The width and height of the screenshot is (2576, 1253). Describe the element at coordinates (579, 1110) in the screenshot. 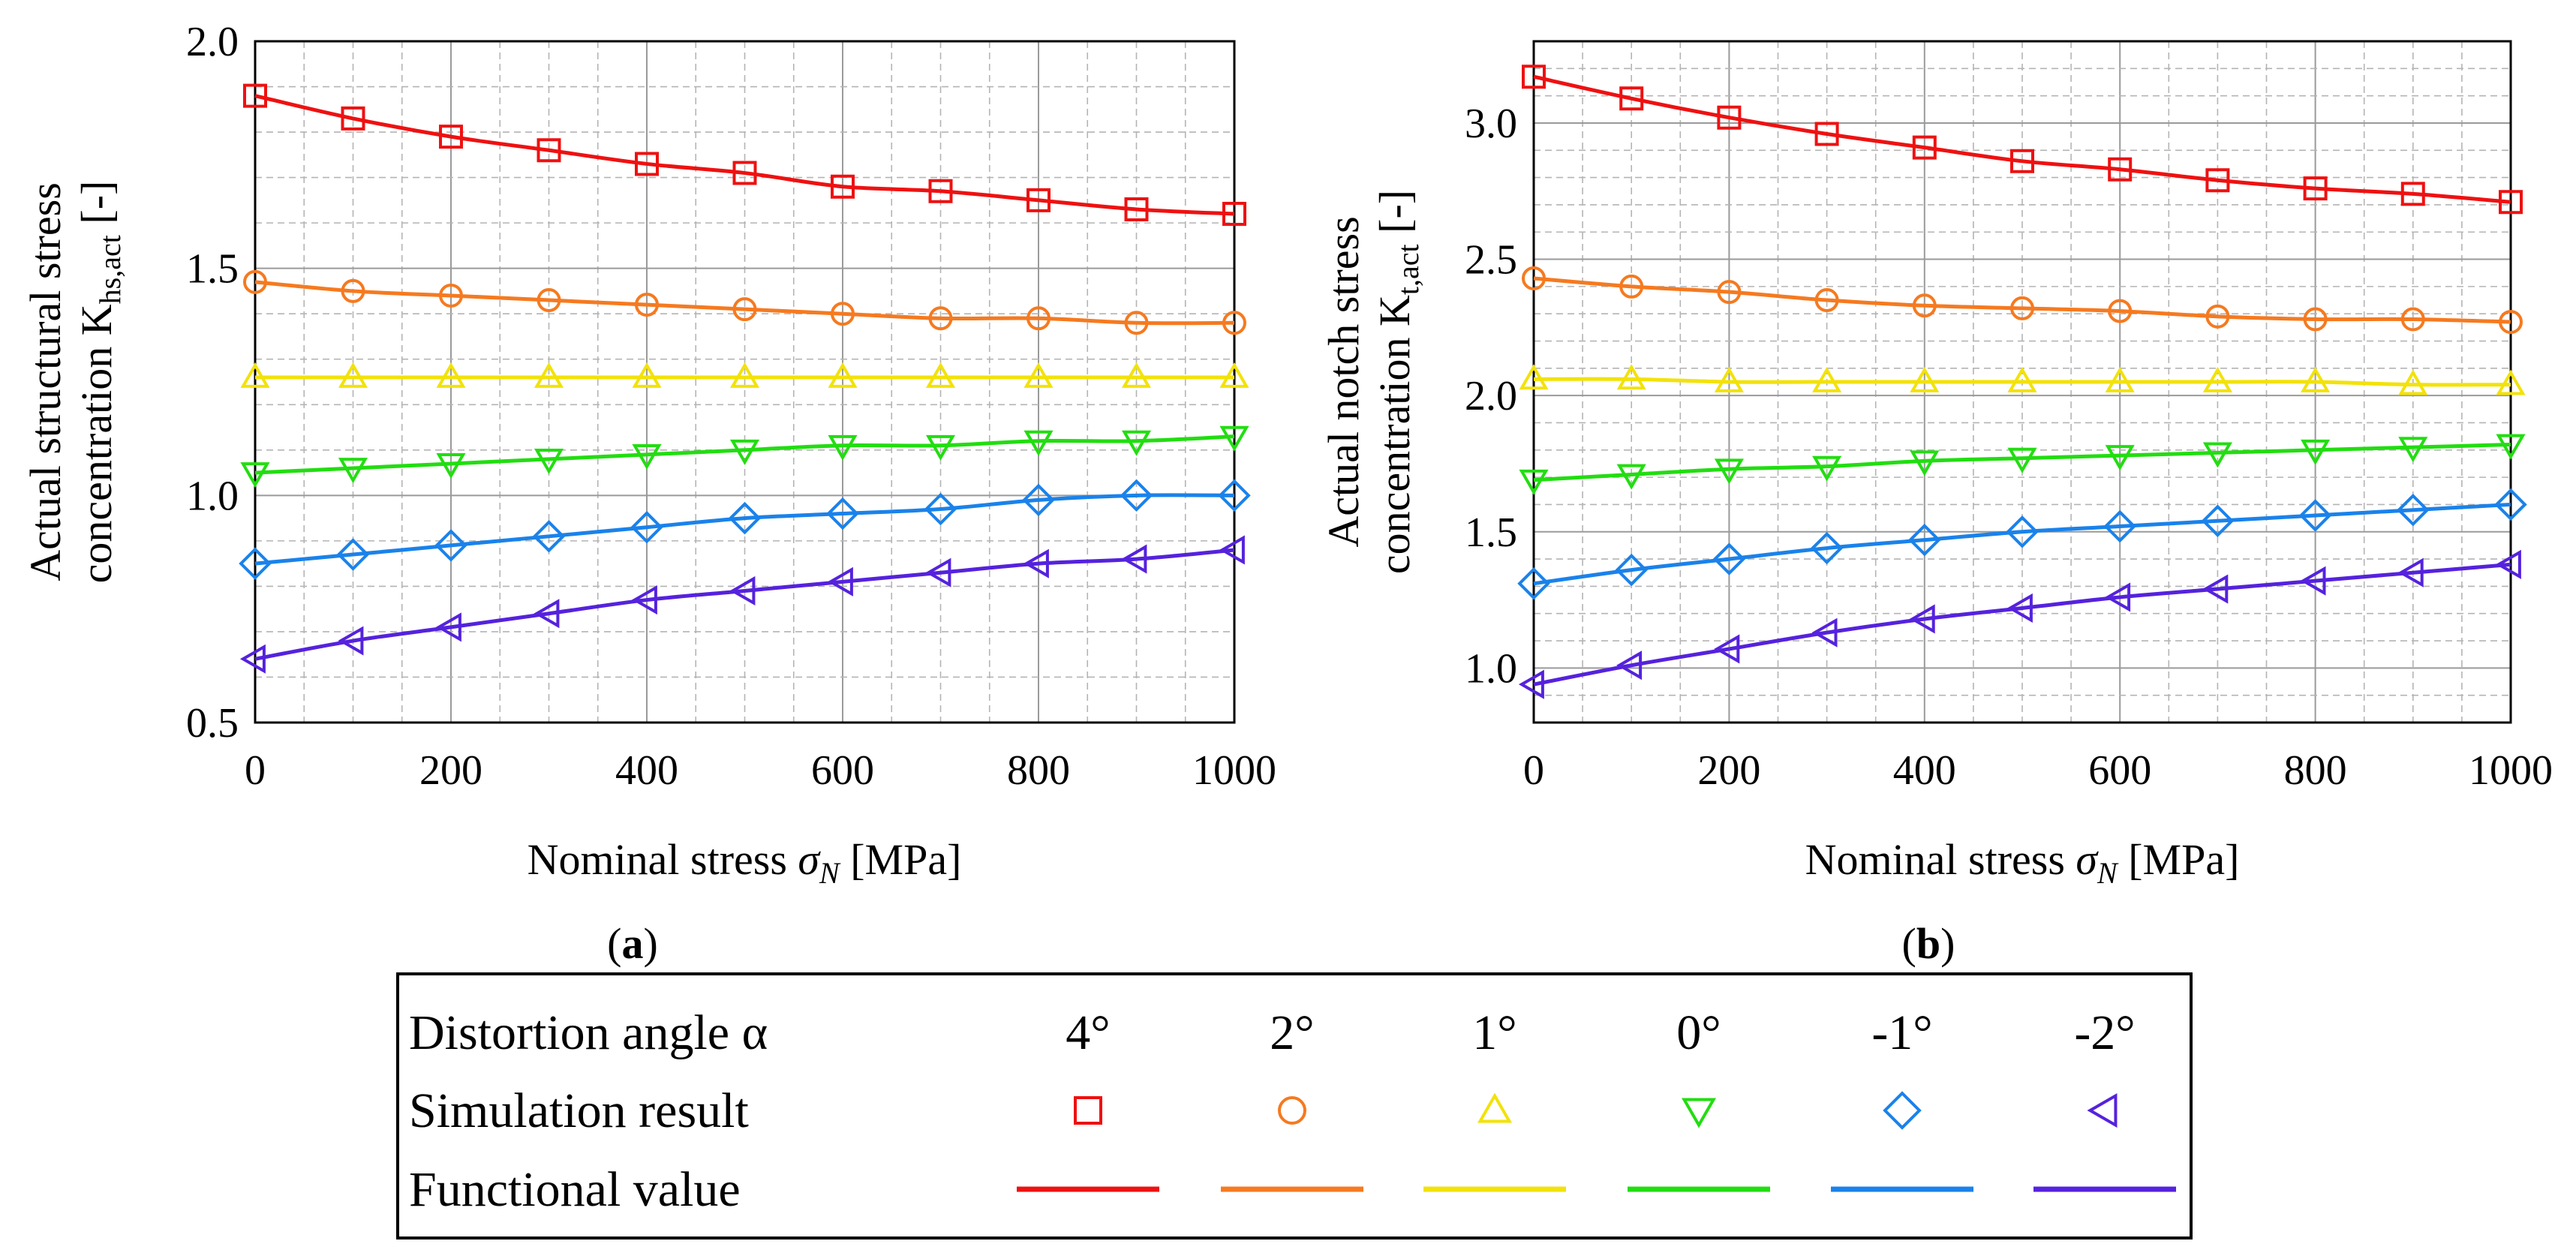

I see `legend-marker-row-label: Simulation result` at that location.